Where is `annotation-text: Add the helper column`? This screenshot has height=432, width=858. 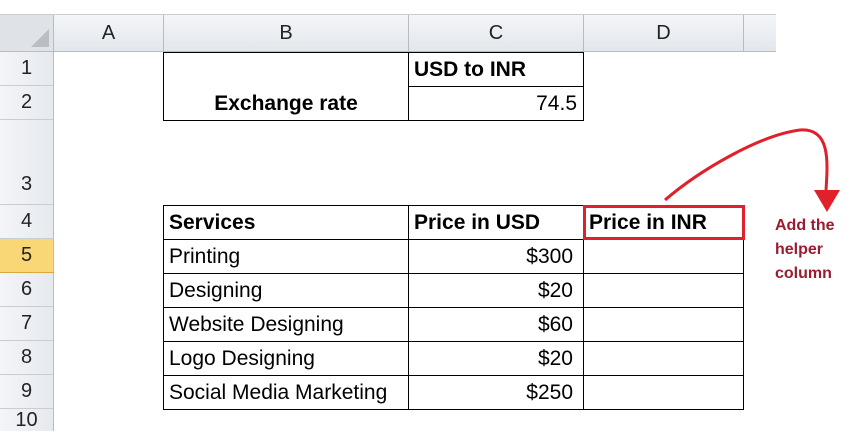 annotation-text: Add the helper column is located at coordinates (816, 250).